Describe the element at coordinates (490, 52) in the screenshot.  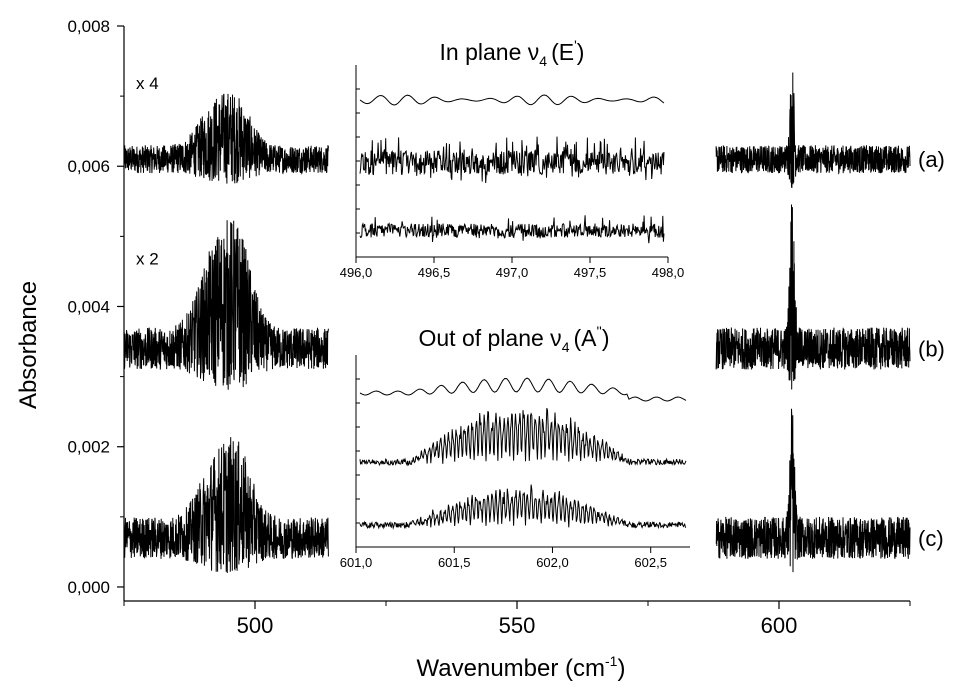
I see `inset-in-plane-title-main: In plane ν` at that location.